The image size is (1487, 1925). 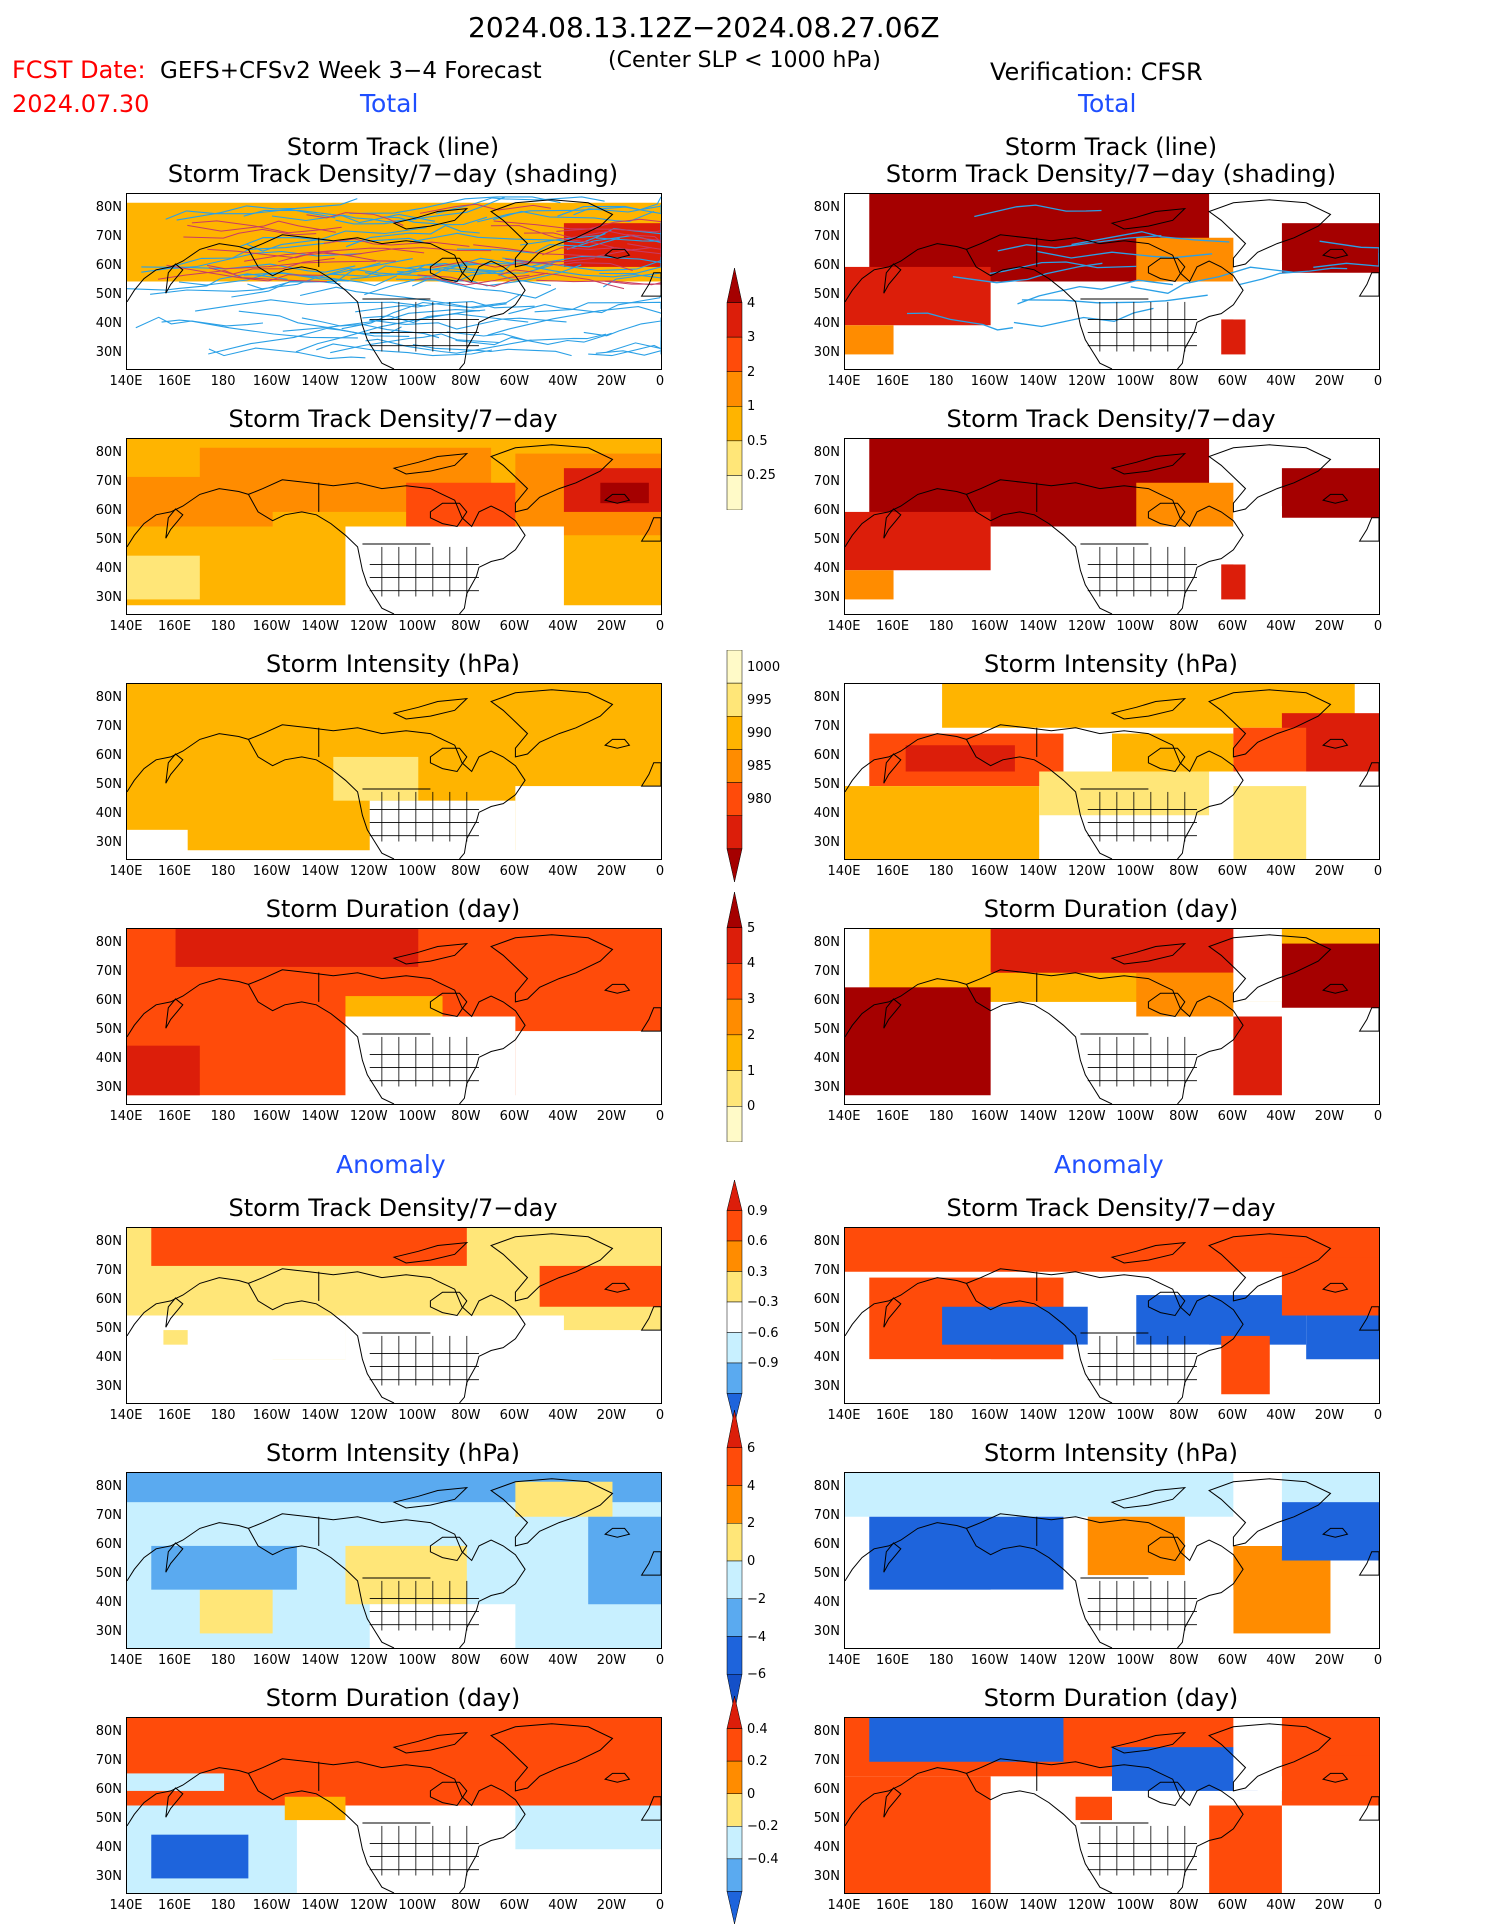 I want to click on map-intensity-right, so click(x=1112, y=771).